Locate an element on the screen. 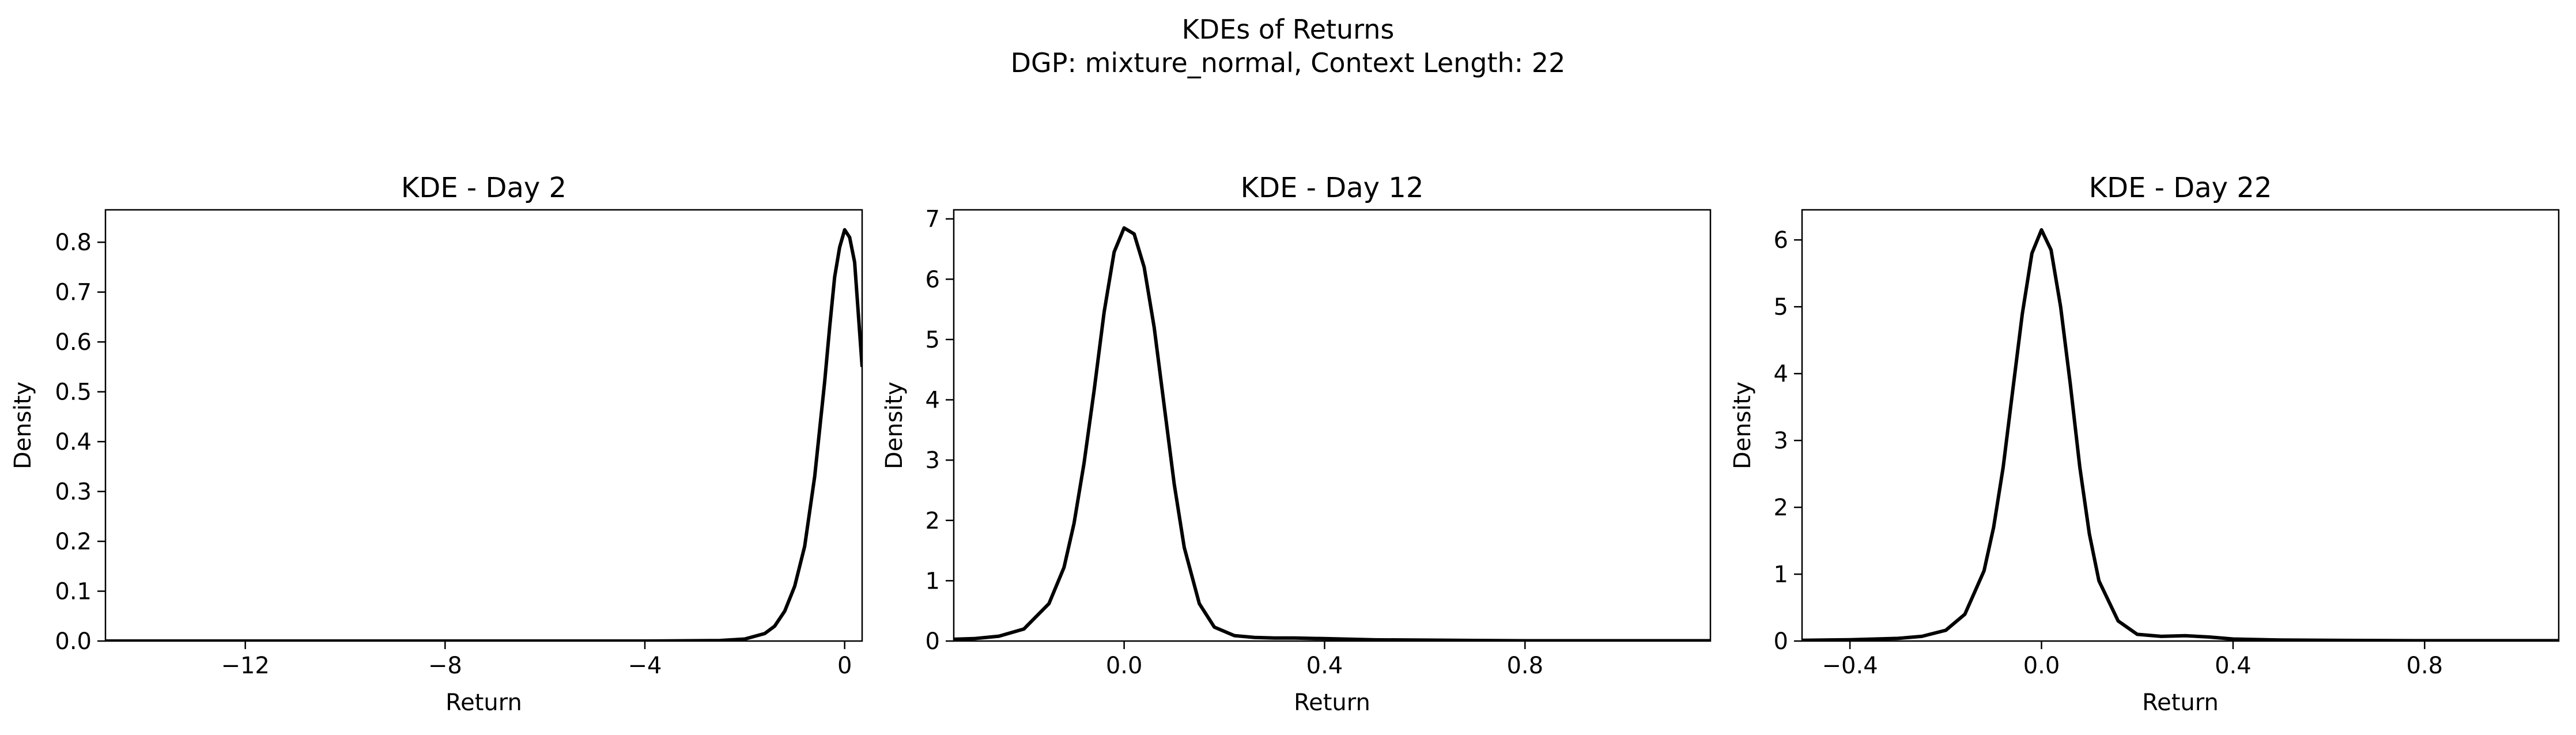 This screenshot has height=735, width=2576. y-tick-label: 0.4 is located at coordinates (73, 442).